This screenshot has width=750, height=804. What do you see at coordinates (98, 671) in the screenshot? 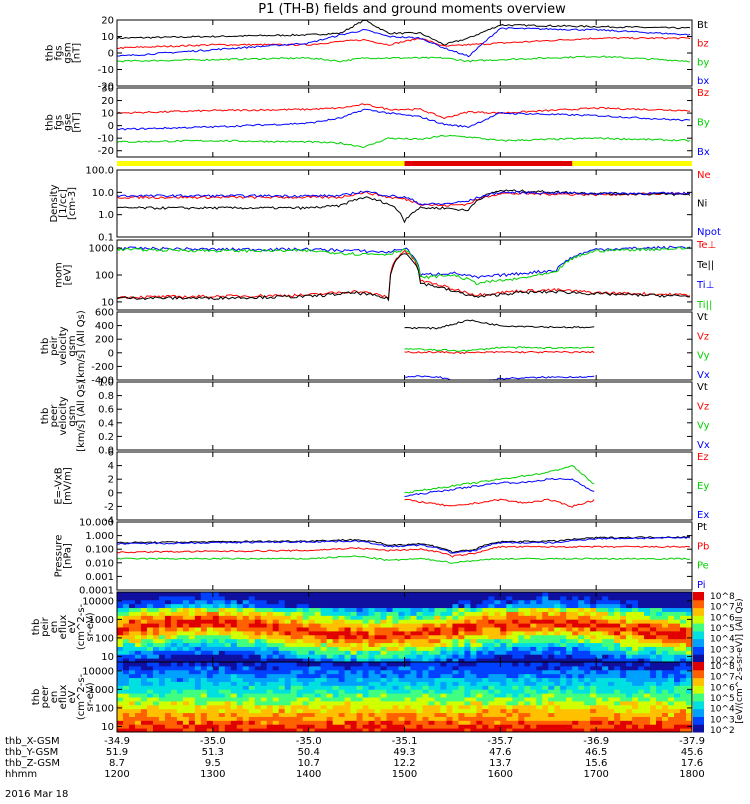
I see `y-tick-label: 10000` at bounding box center [98, 671].